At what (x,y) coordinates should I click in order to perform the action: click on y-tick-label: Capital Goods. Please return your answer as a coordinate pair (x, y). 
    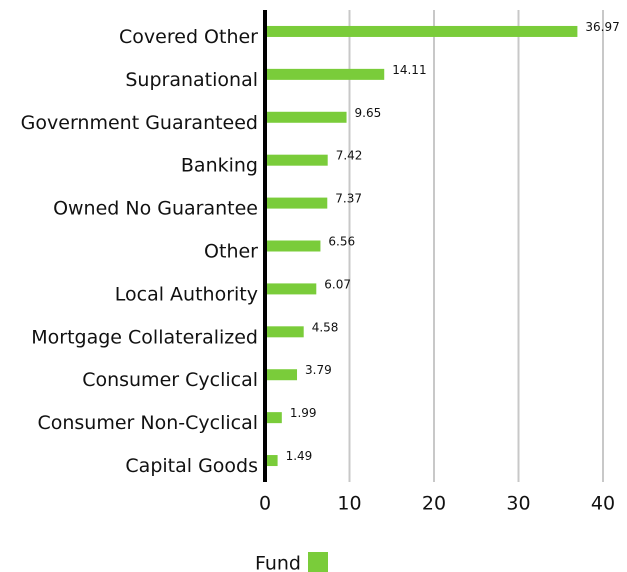
    Looking at the image, I should click on (191, 466).